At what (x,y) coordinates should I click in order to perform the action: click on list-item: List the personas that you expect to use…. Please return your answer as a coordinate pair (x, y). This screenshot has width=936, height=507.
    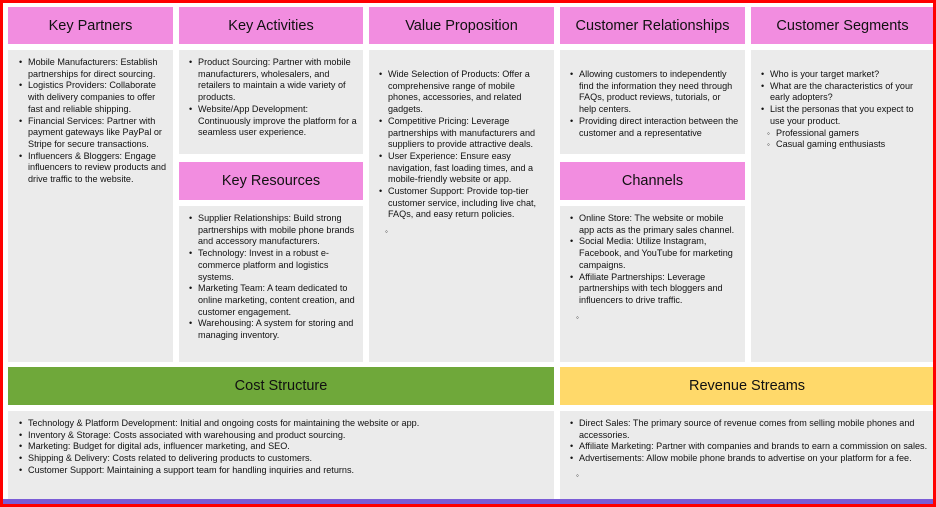
    Looking at the image, I should click on (844, 115).